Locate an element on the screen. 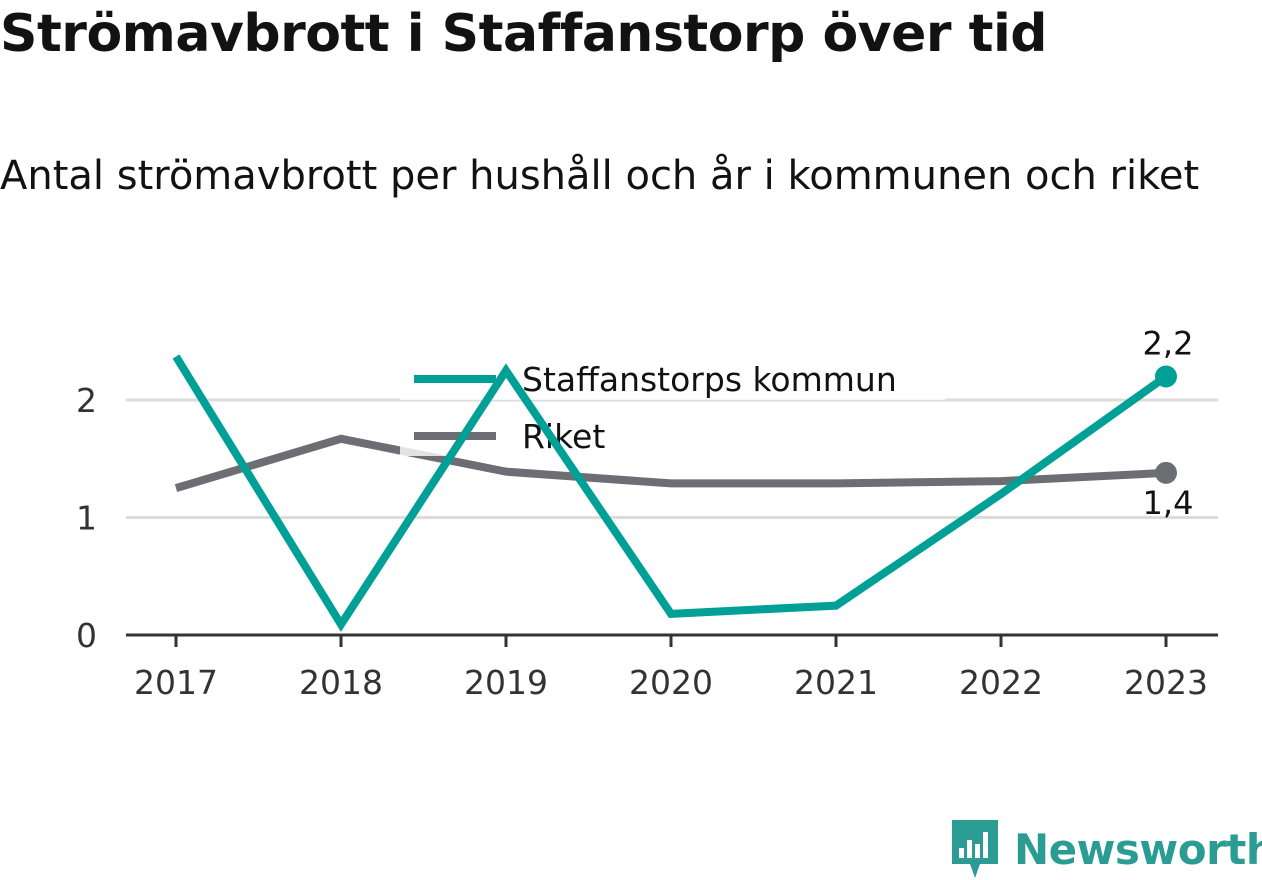 The width and height of the screenshot is (1262, 880). x-tick-label: 2017 is located at coordinates (176, 682).